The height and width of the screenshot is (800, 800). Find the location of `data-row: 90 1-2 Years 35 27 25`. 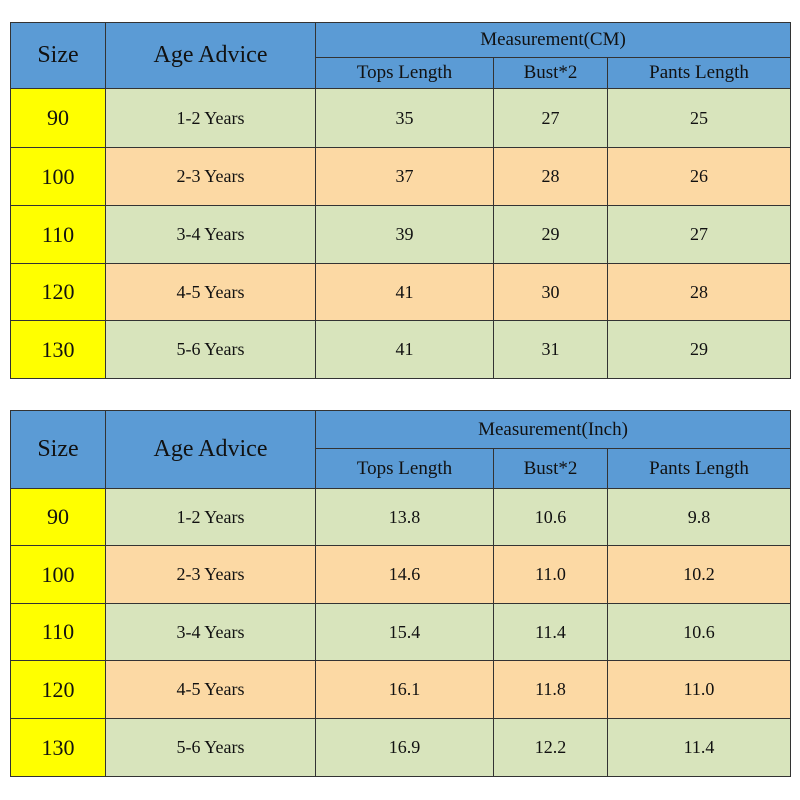

data-row: 90 1-2 Years 35 27 25 is located at coordinates (401, 118).